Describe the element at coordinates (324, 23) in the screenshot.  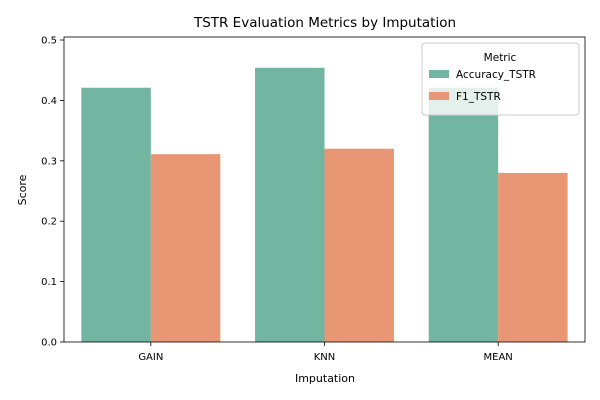
I see `chart-title: TSTR Evaluation Metrics by Imputation` at that location.